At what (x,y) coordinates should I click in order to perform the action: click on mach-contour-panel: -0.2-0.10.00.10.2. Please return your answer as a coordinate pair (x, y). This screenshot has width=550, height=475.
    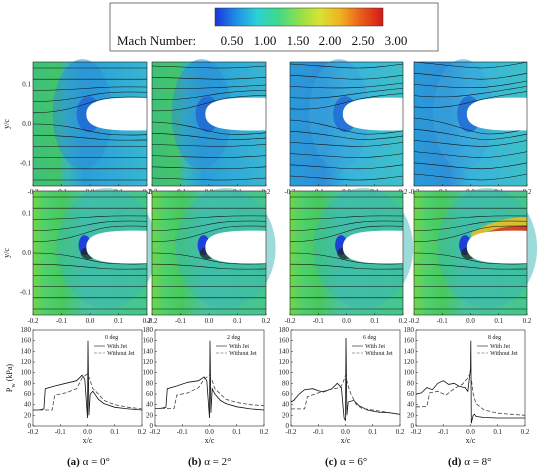
    Looking at the image, I should click on (470, 127).